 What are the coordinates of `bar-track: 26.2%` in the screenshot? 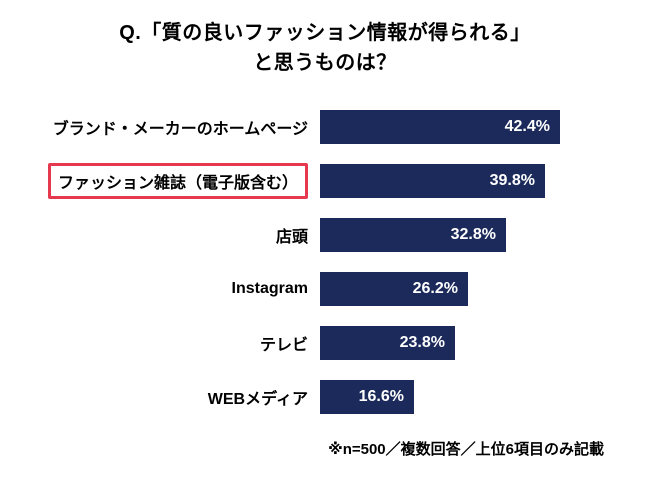 It's located at (485, 289).